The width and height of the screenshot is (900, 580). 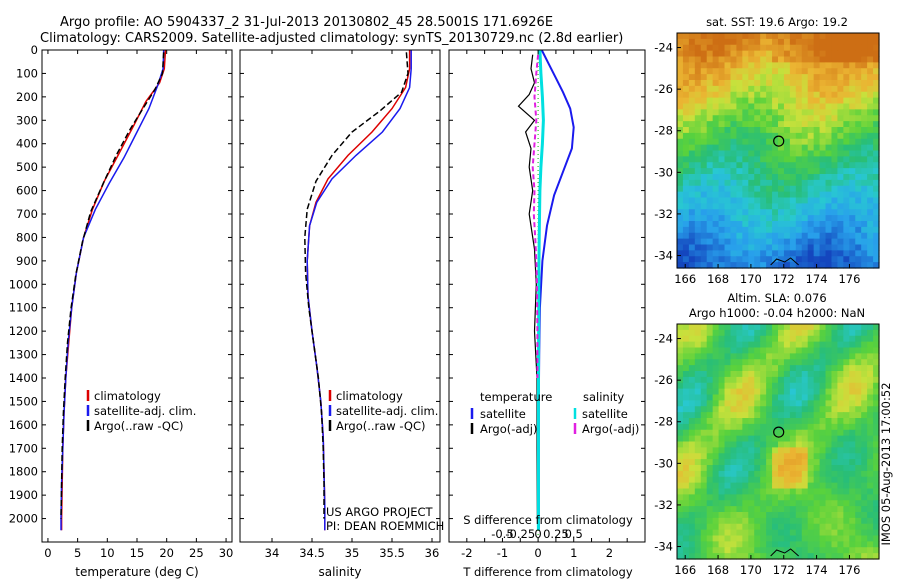 I want to click on ytick-label: 1800, so click(x=23, y=472).